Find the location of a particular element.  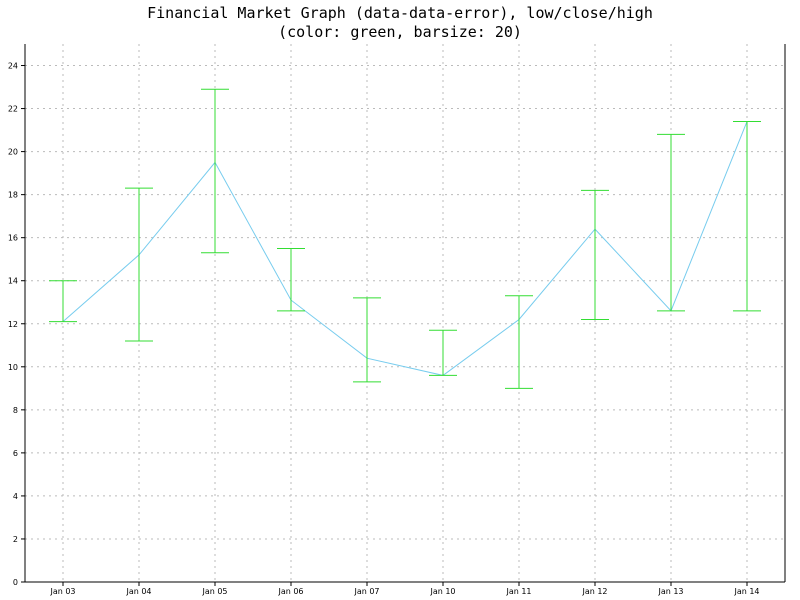

chart-title-line-2: (color: green, barsize: 20) is located at coordinates (400, 32).